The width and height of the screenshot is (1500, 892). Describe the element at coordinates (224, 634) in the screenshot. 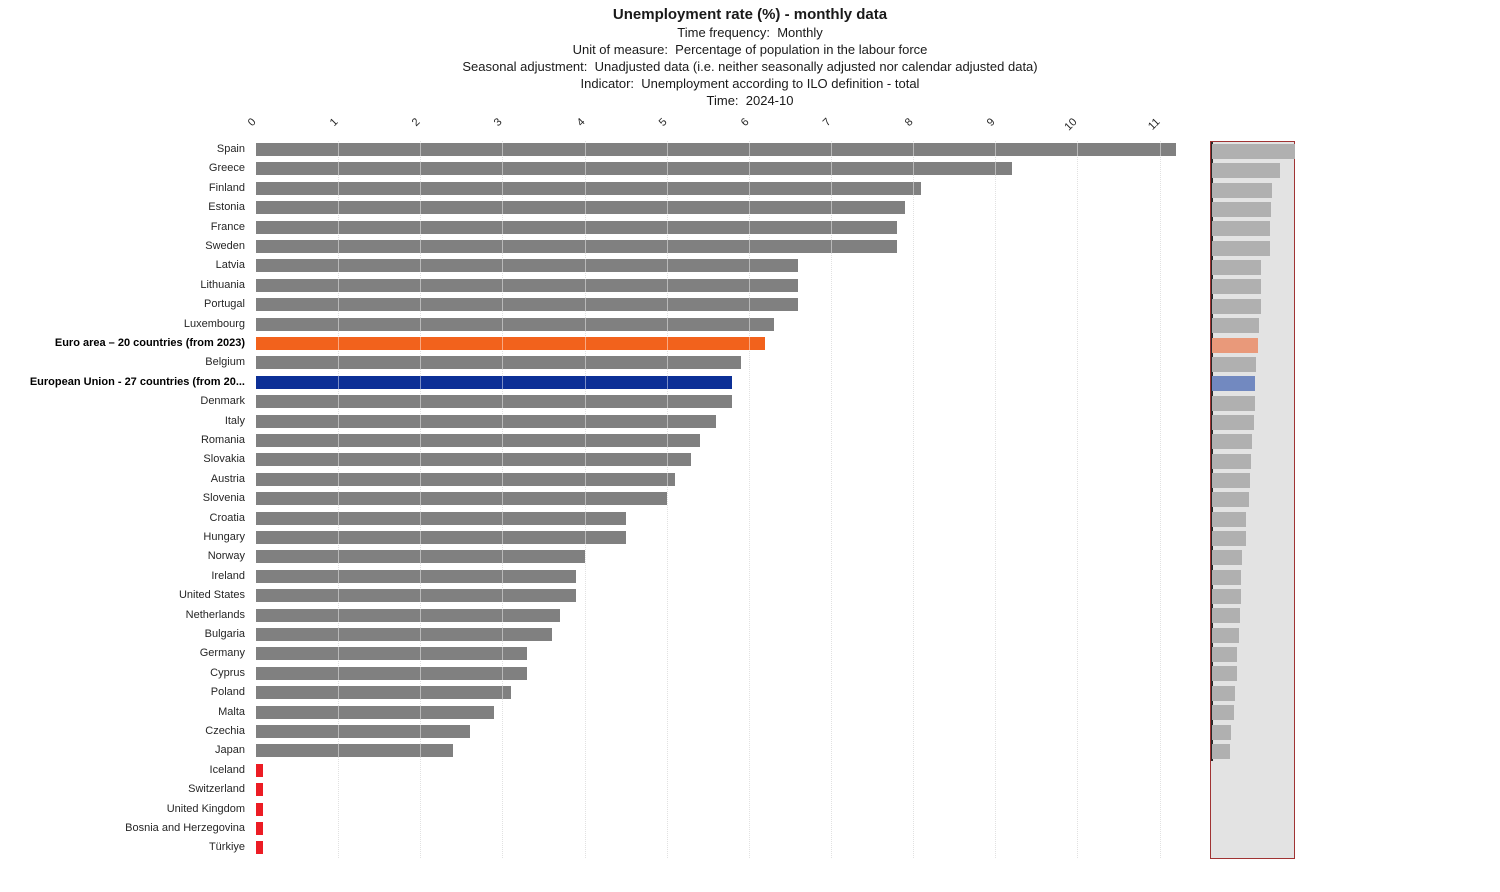

I see `country-label: Bulgaria` at that location.